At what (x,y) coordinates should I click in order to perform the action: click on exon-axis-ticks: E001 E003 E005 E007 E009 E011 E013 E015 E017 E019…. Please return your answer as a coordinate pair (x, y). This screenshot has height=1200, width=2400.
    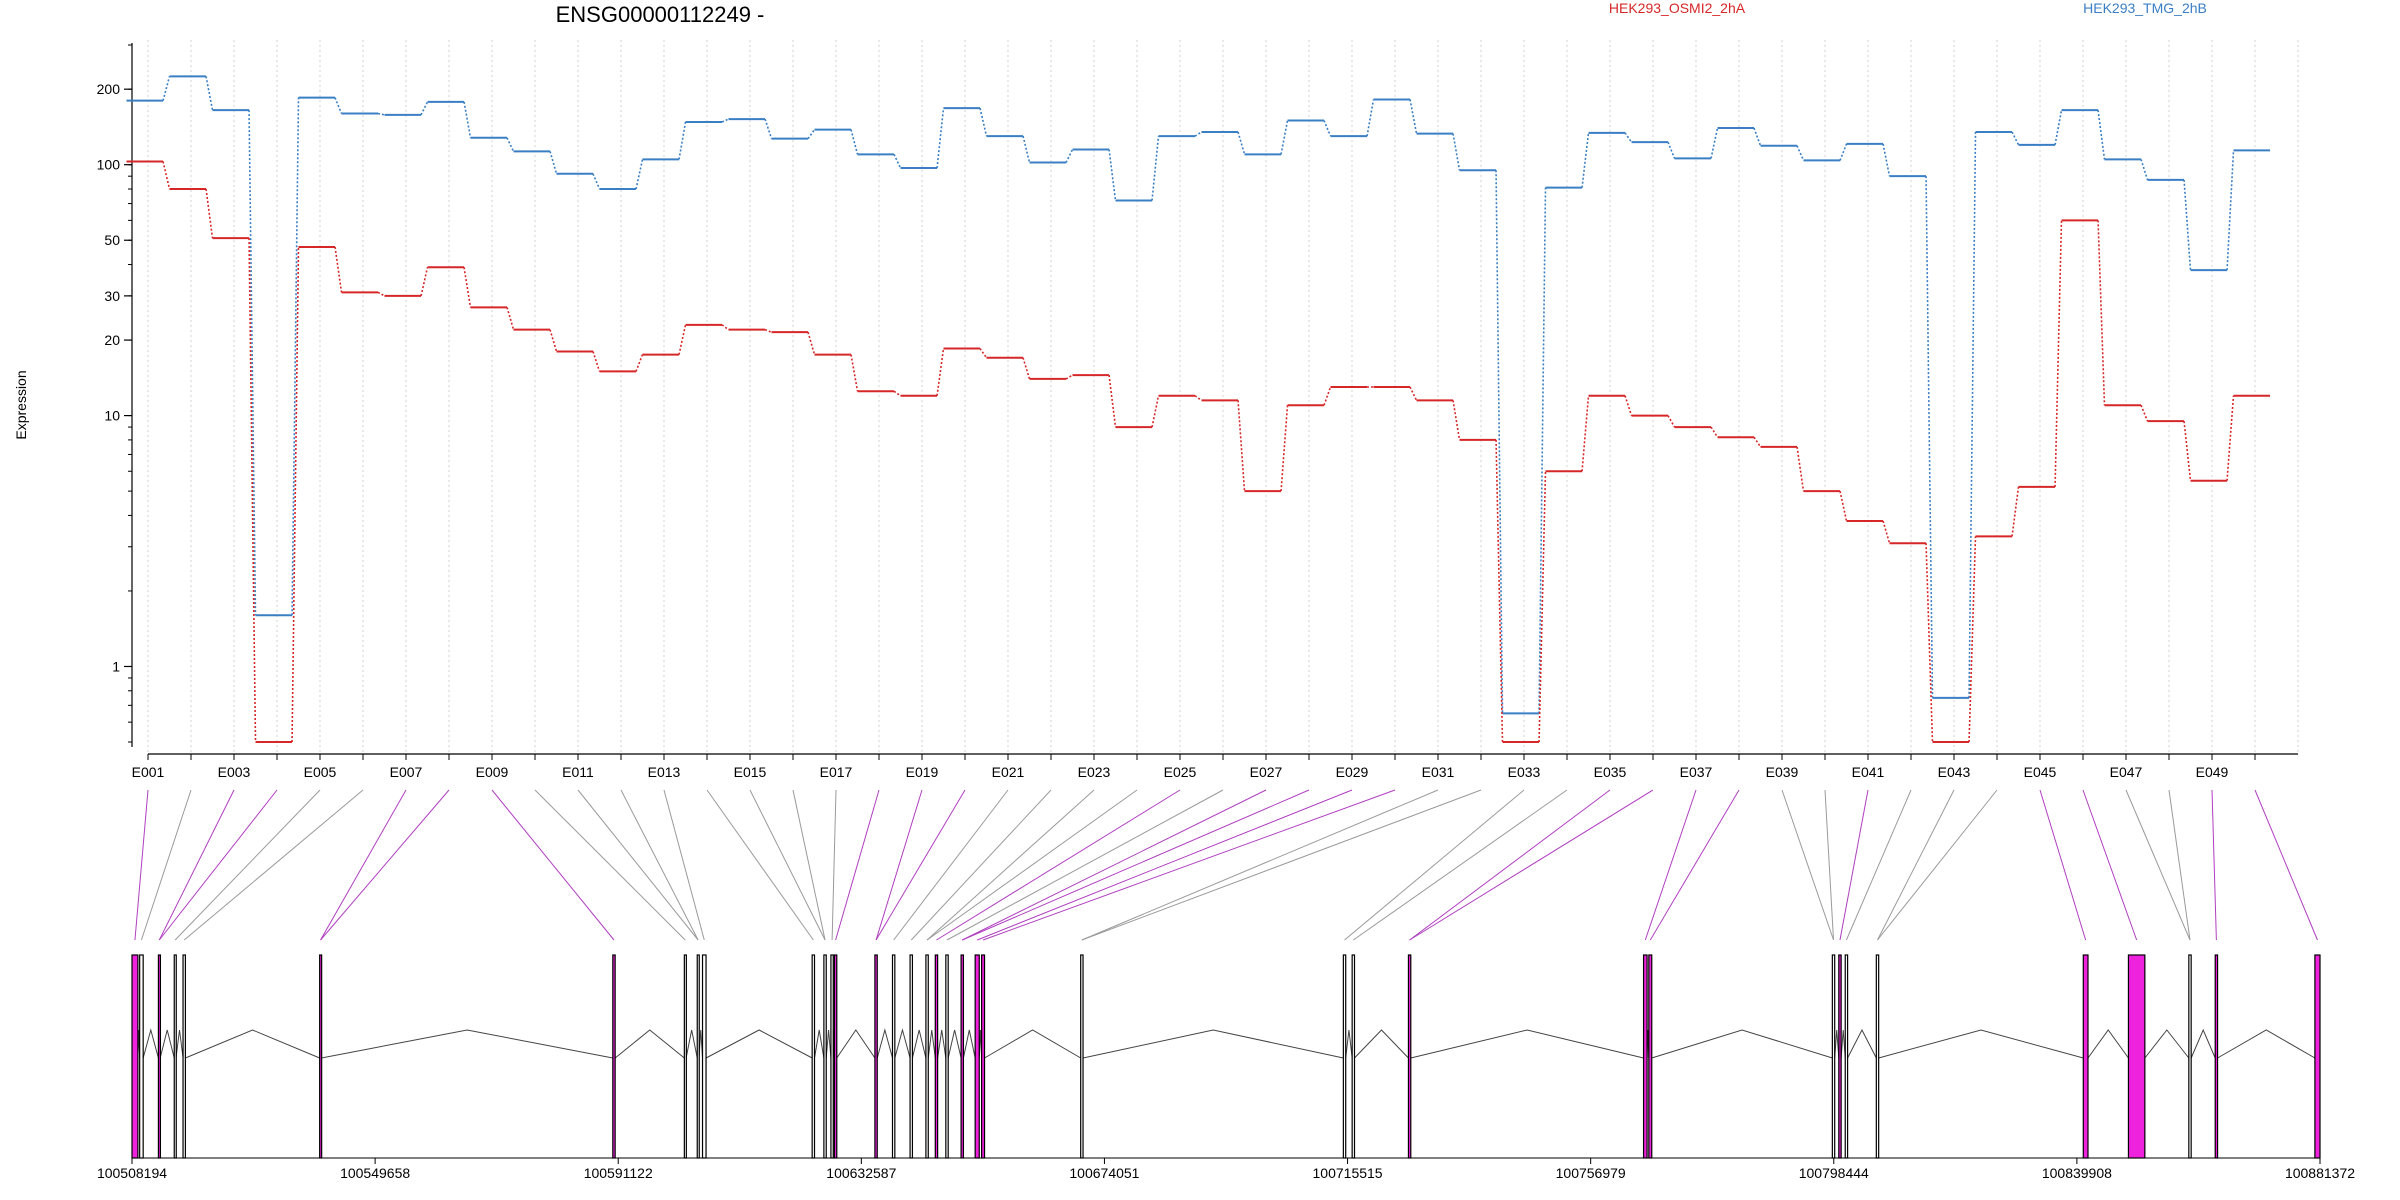
    Looking at the image, I should click on (1194, 767).